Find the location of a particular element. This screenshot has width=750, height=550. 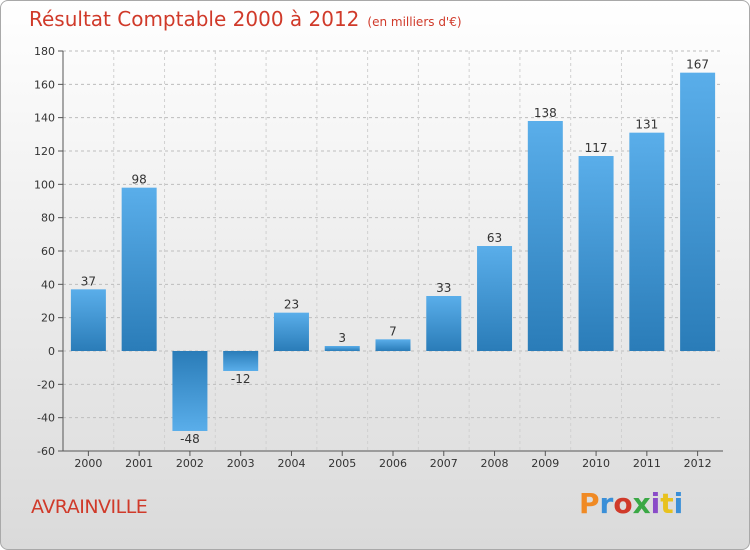

x-tick-label: 2006 is located at coordinates (393, 463).